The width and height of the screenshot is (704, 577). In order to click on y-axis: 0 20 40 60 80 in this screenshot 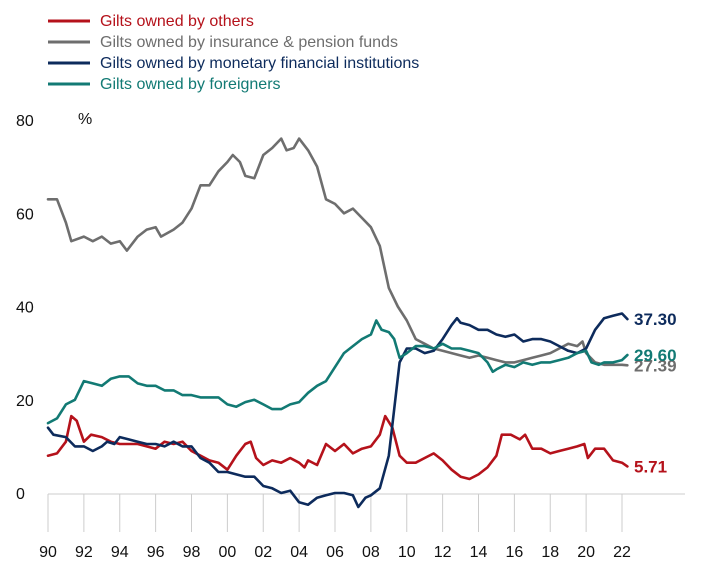, I will do `click(25, 308)`.